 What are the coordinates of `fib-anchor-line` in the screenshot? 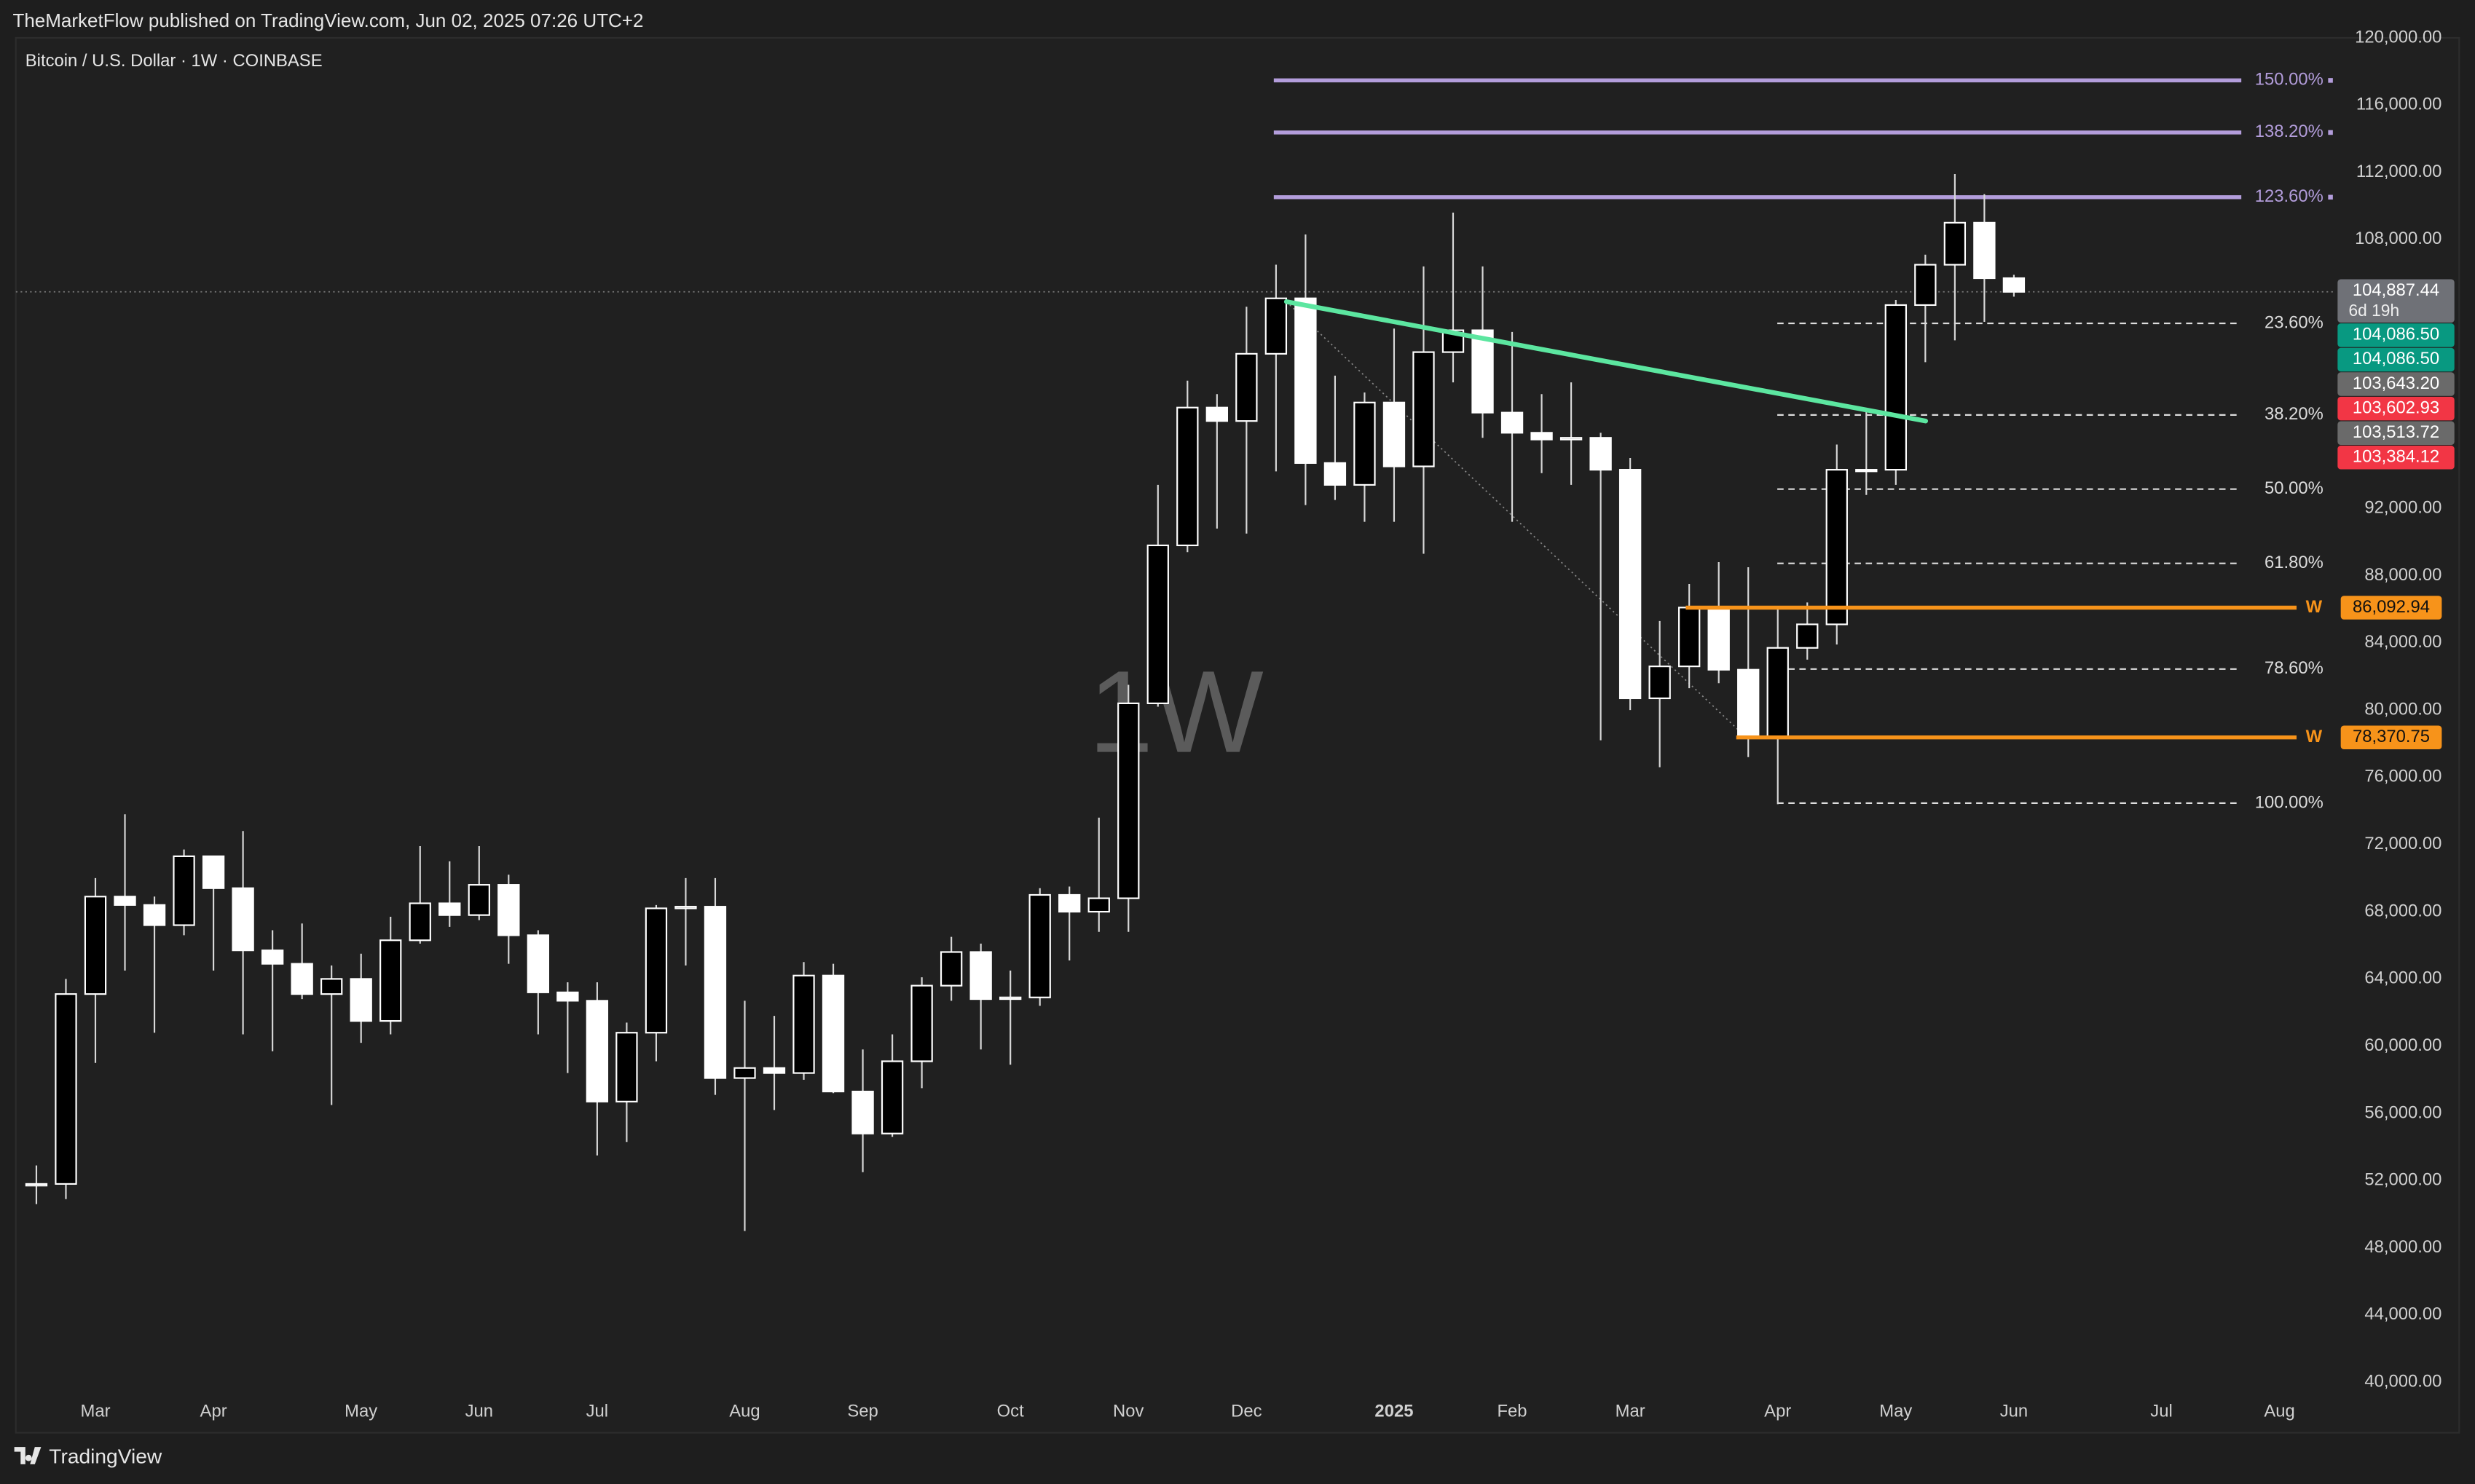 It's located at (1517, 520).